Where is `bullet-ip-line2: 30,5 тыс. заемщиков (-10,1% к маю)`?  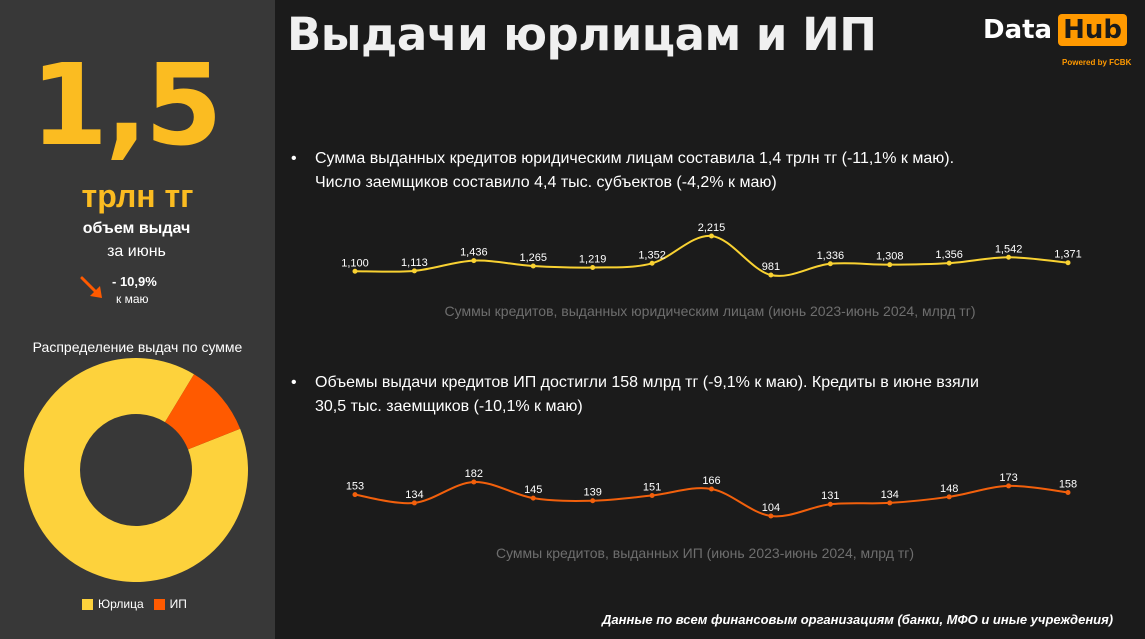 bullet-ip-line2: 30,5 тыс. заемщиков (-10,1% к маю) is located at coordinates (449, 406).